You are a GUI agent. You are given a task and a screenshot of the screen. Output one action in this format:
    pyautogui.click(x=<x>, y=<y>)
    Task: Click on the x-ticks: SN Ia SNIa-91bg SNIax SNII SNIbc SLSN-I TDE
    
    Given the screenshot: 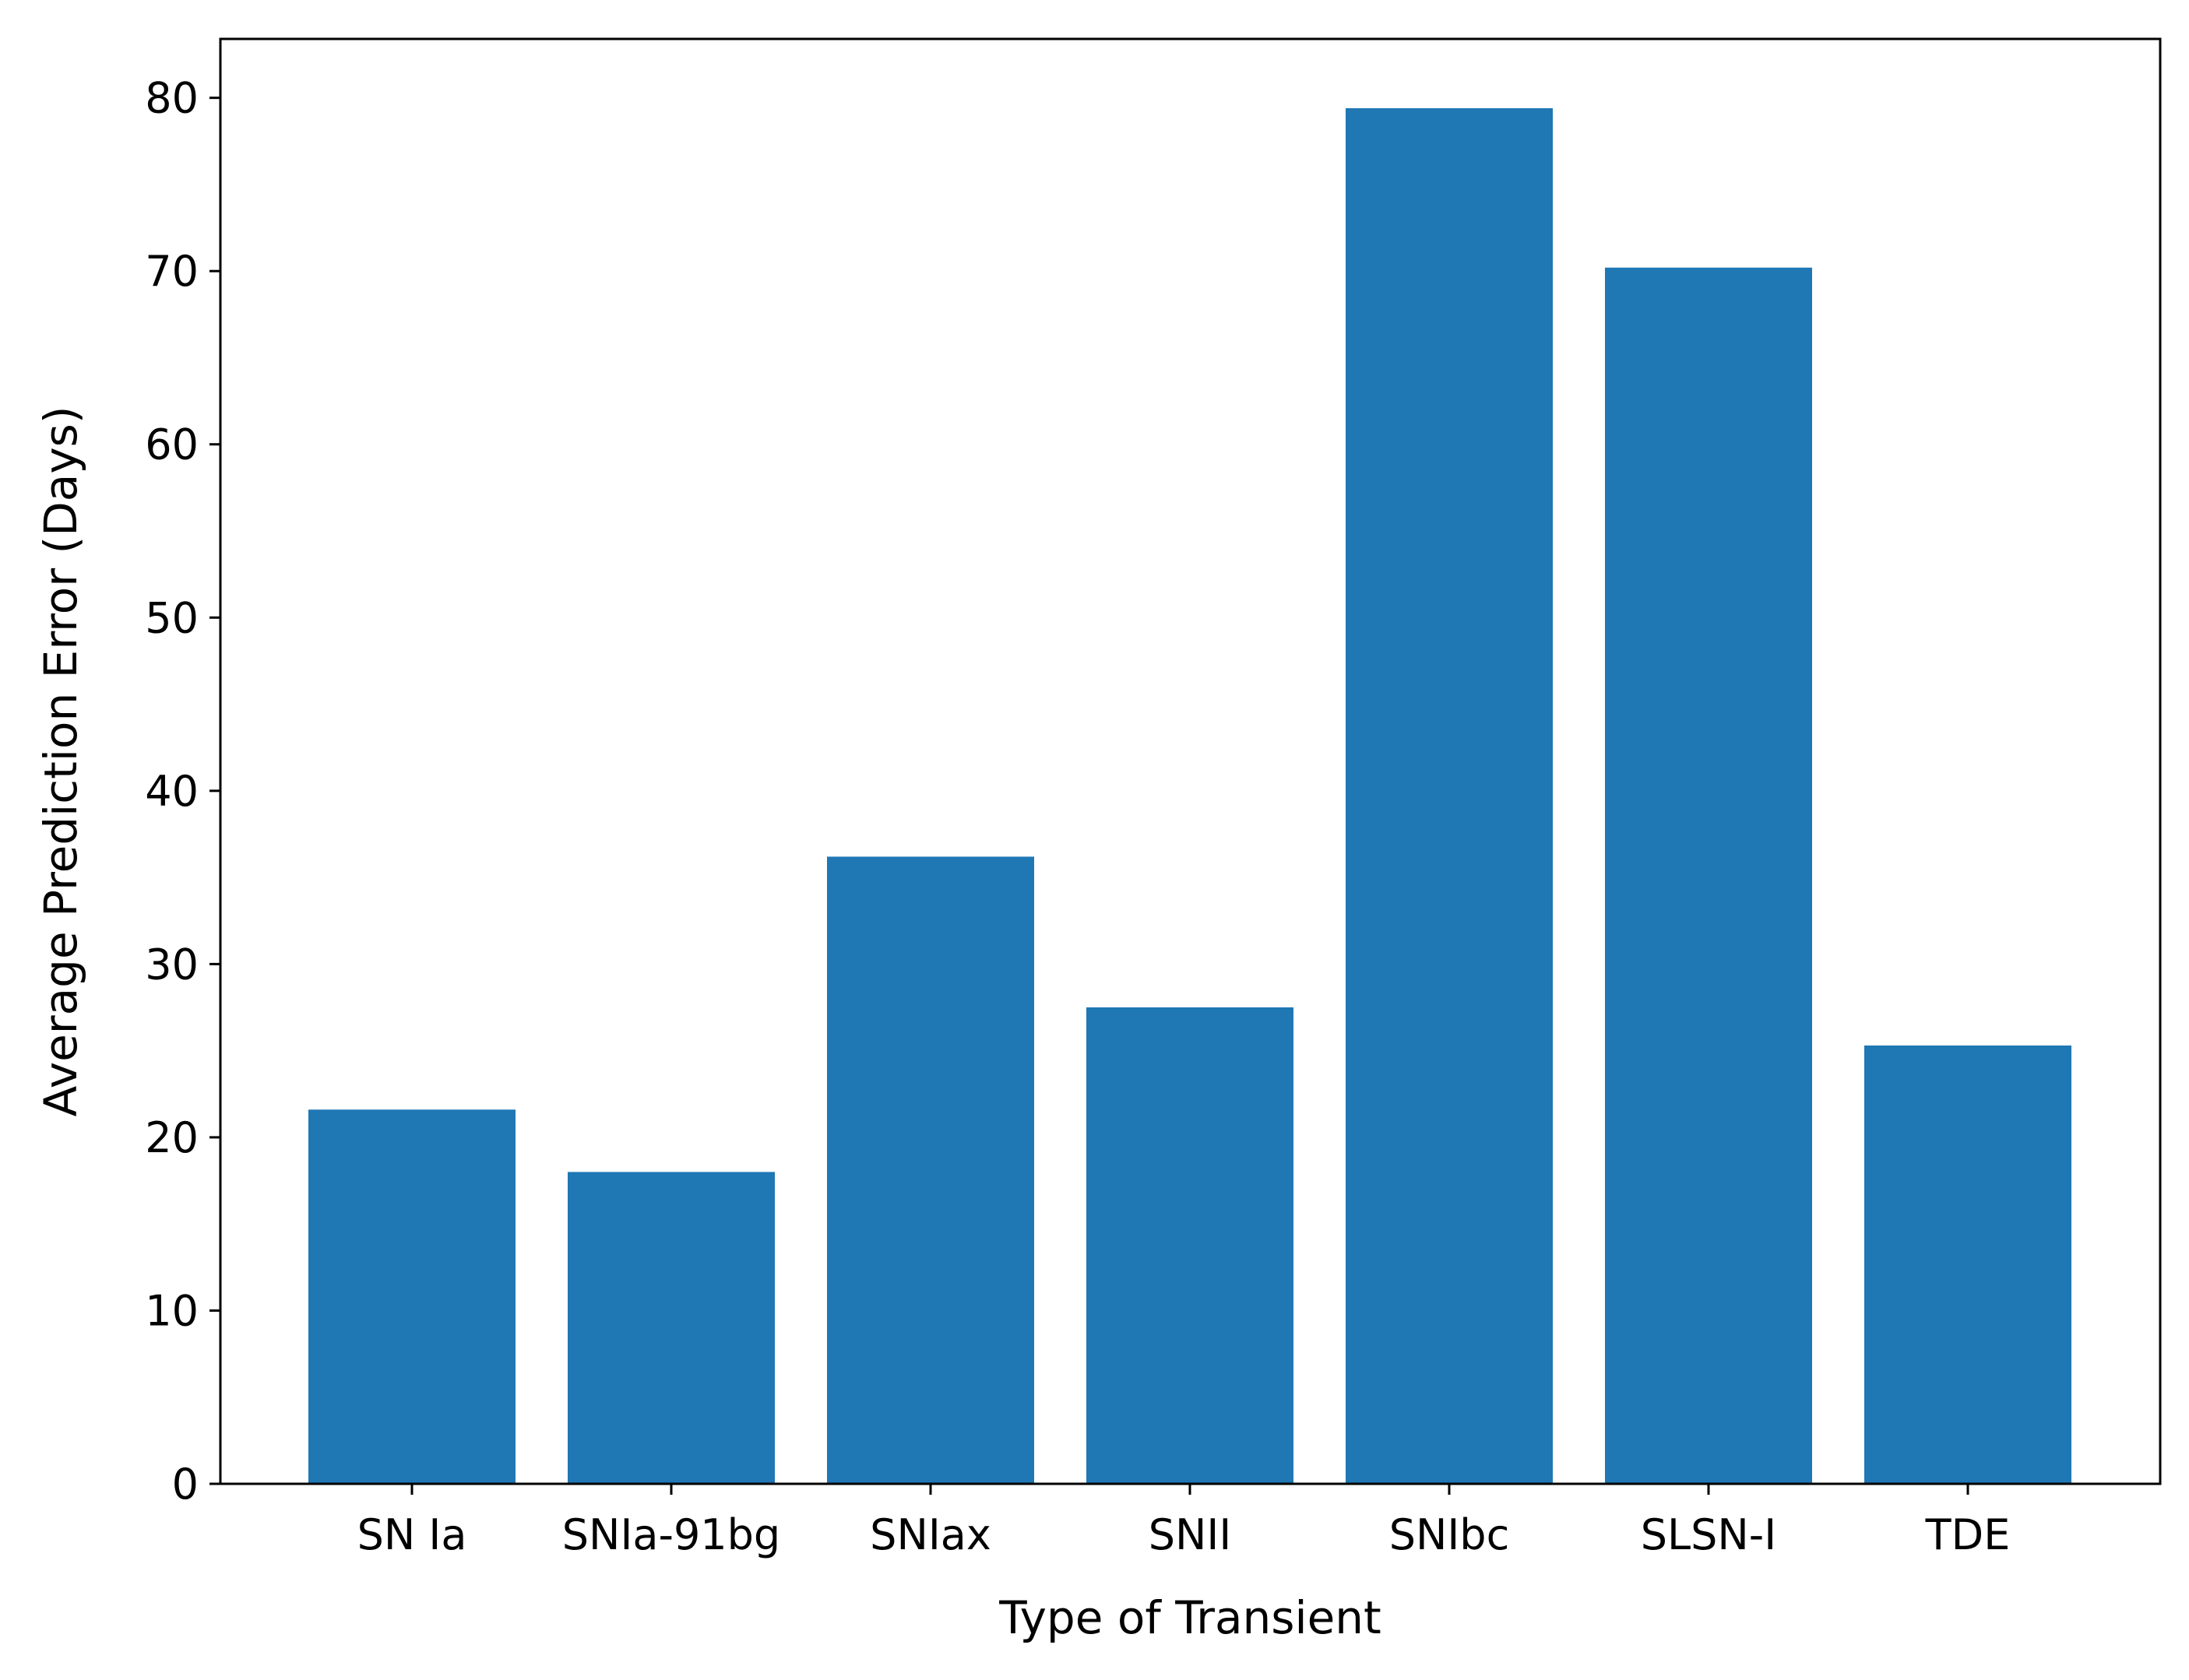 What is the action you would take?
    pyautogui.click(x=1184, y=1521)
    